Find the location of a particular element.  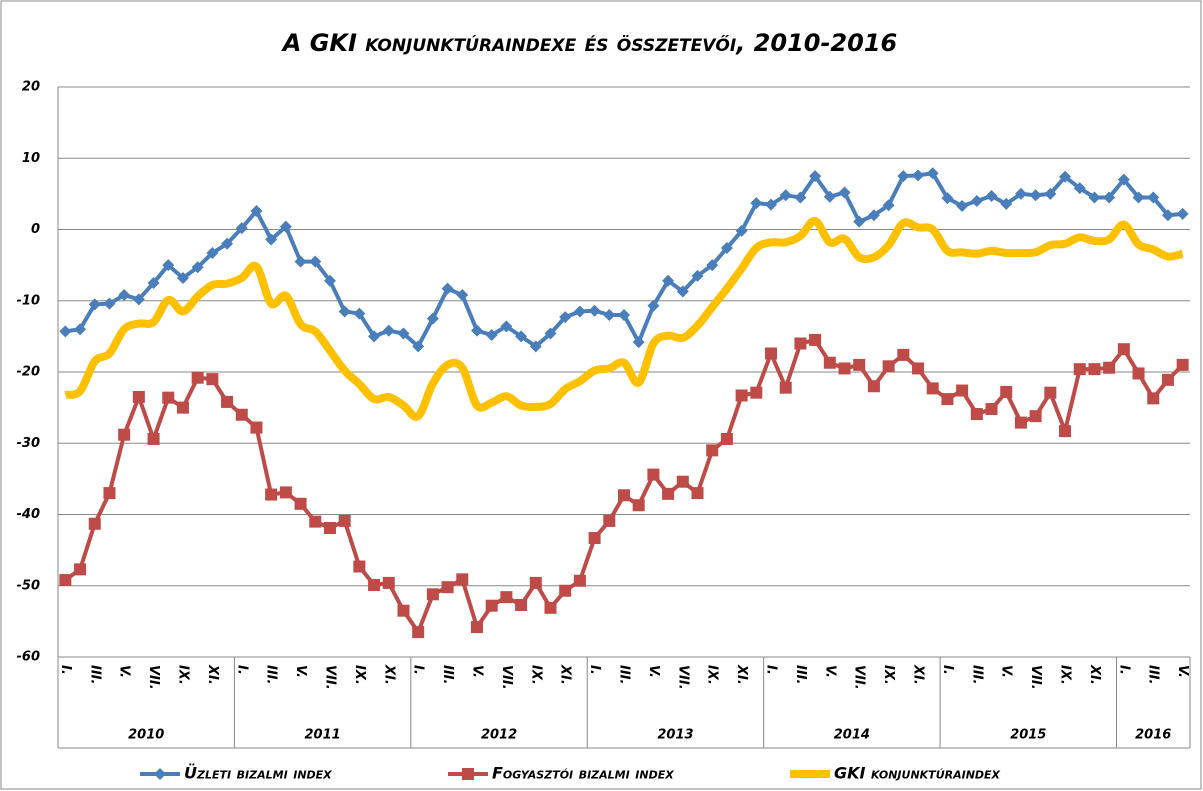

y-tick-label: -10 is located at coordinates (29, 300).